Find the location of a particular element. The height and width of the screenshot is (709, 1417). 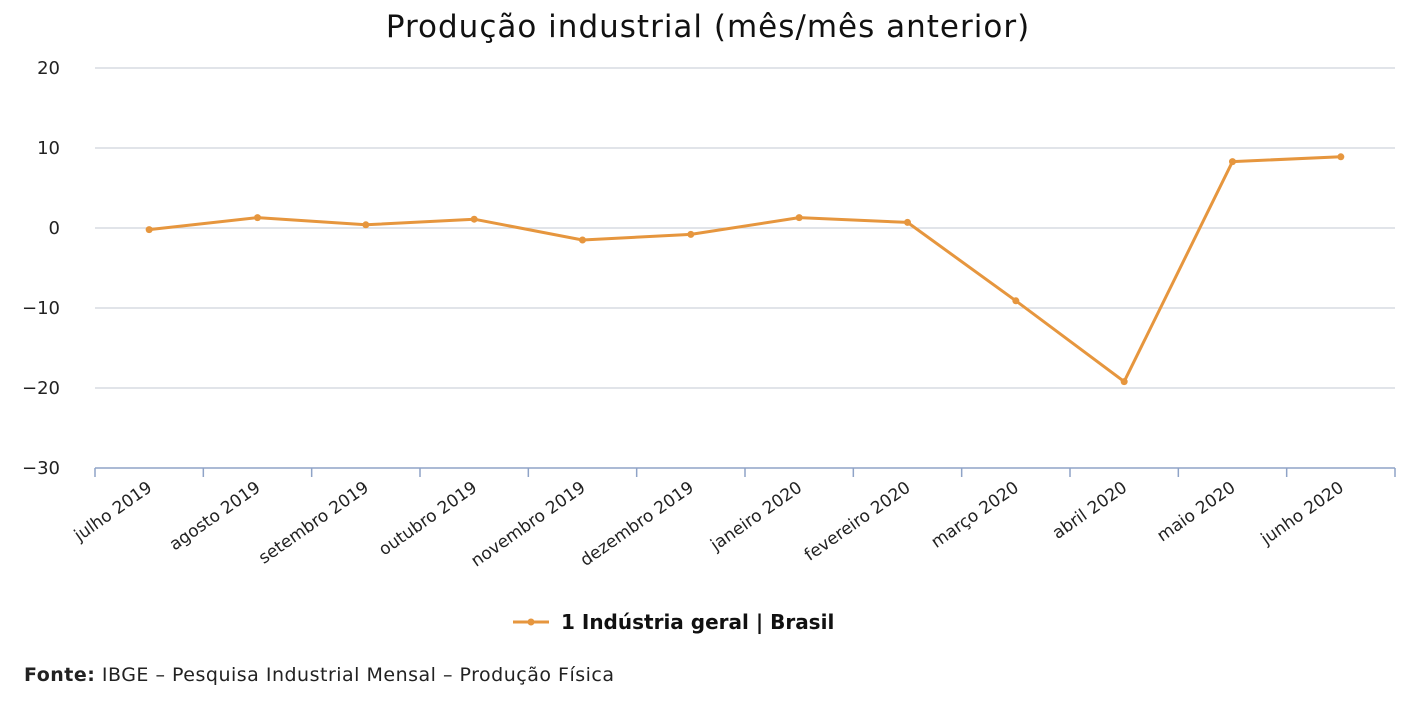

y-tick-label: −20 is located at coordinates (41, 388).